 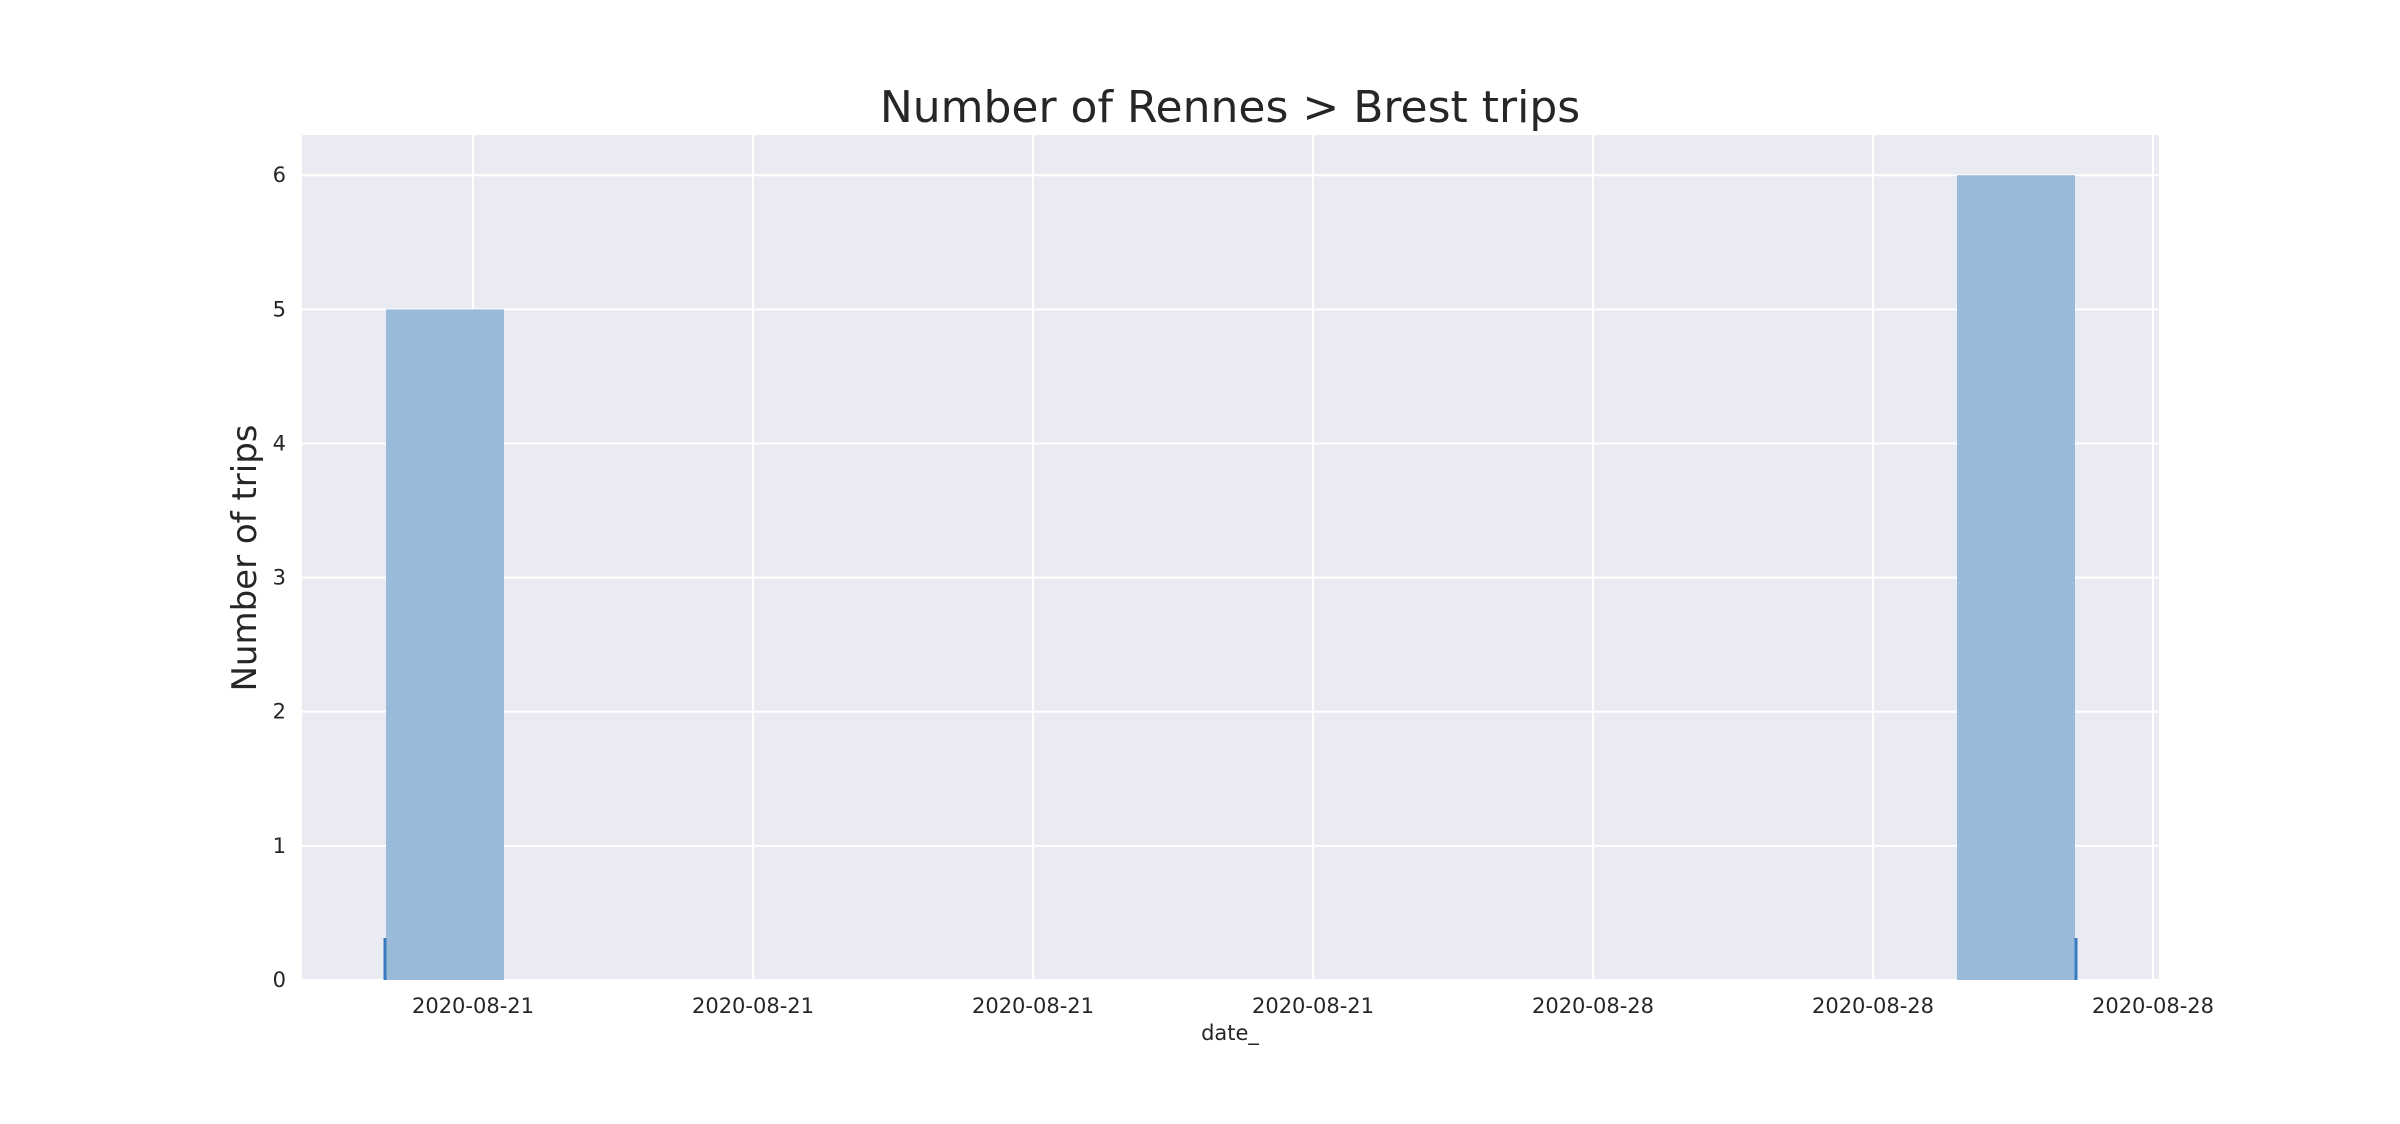 What do you see at coordinates (1230, 959) in the screenshot?
I see `rug-marks` at bounding box center [1230, 959].